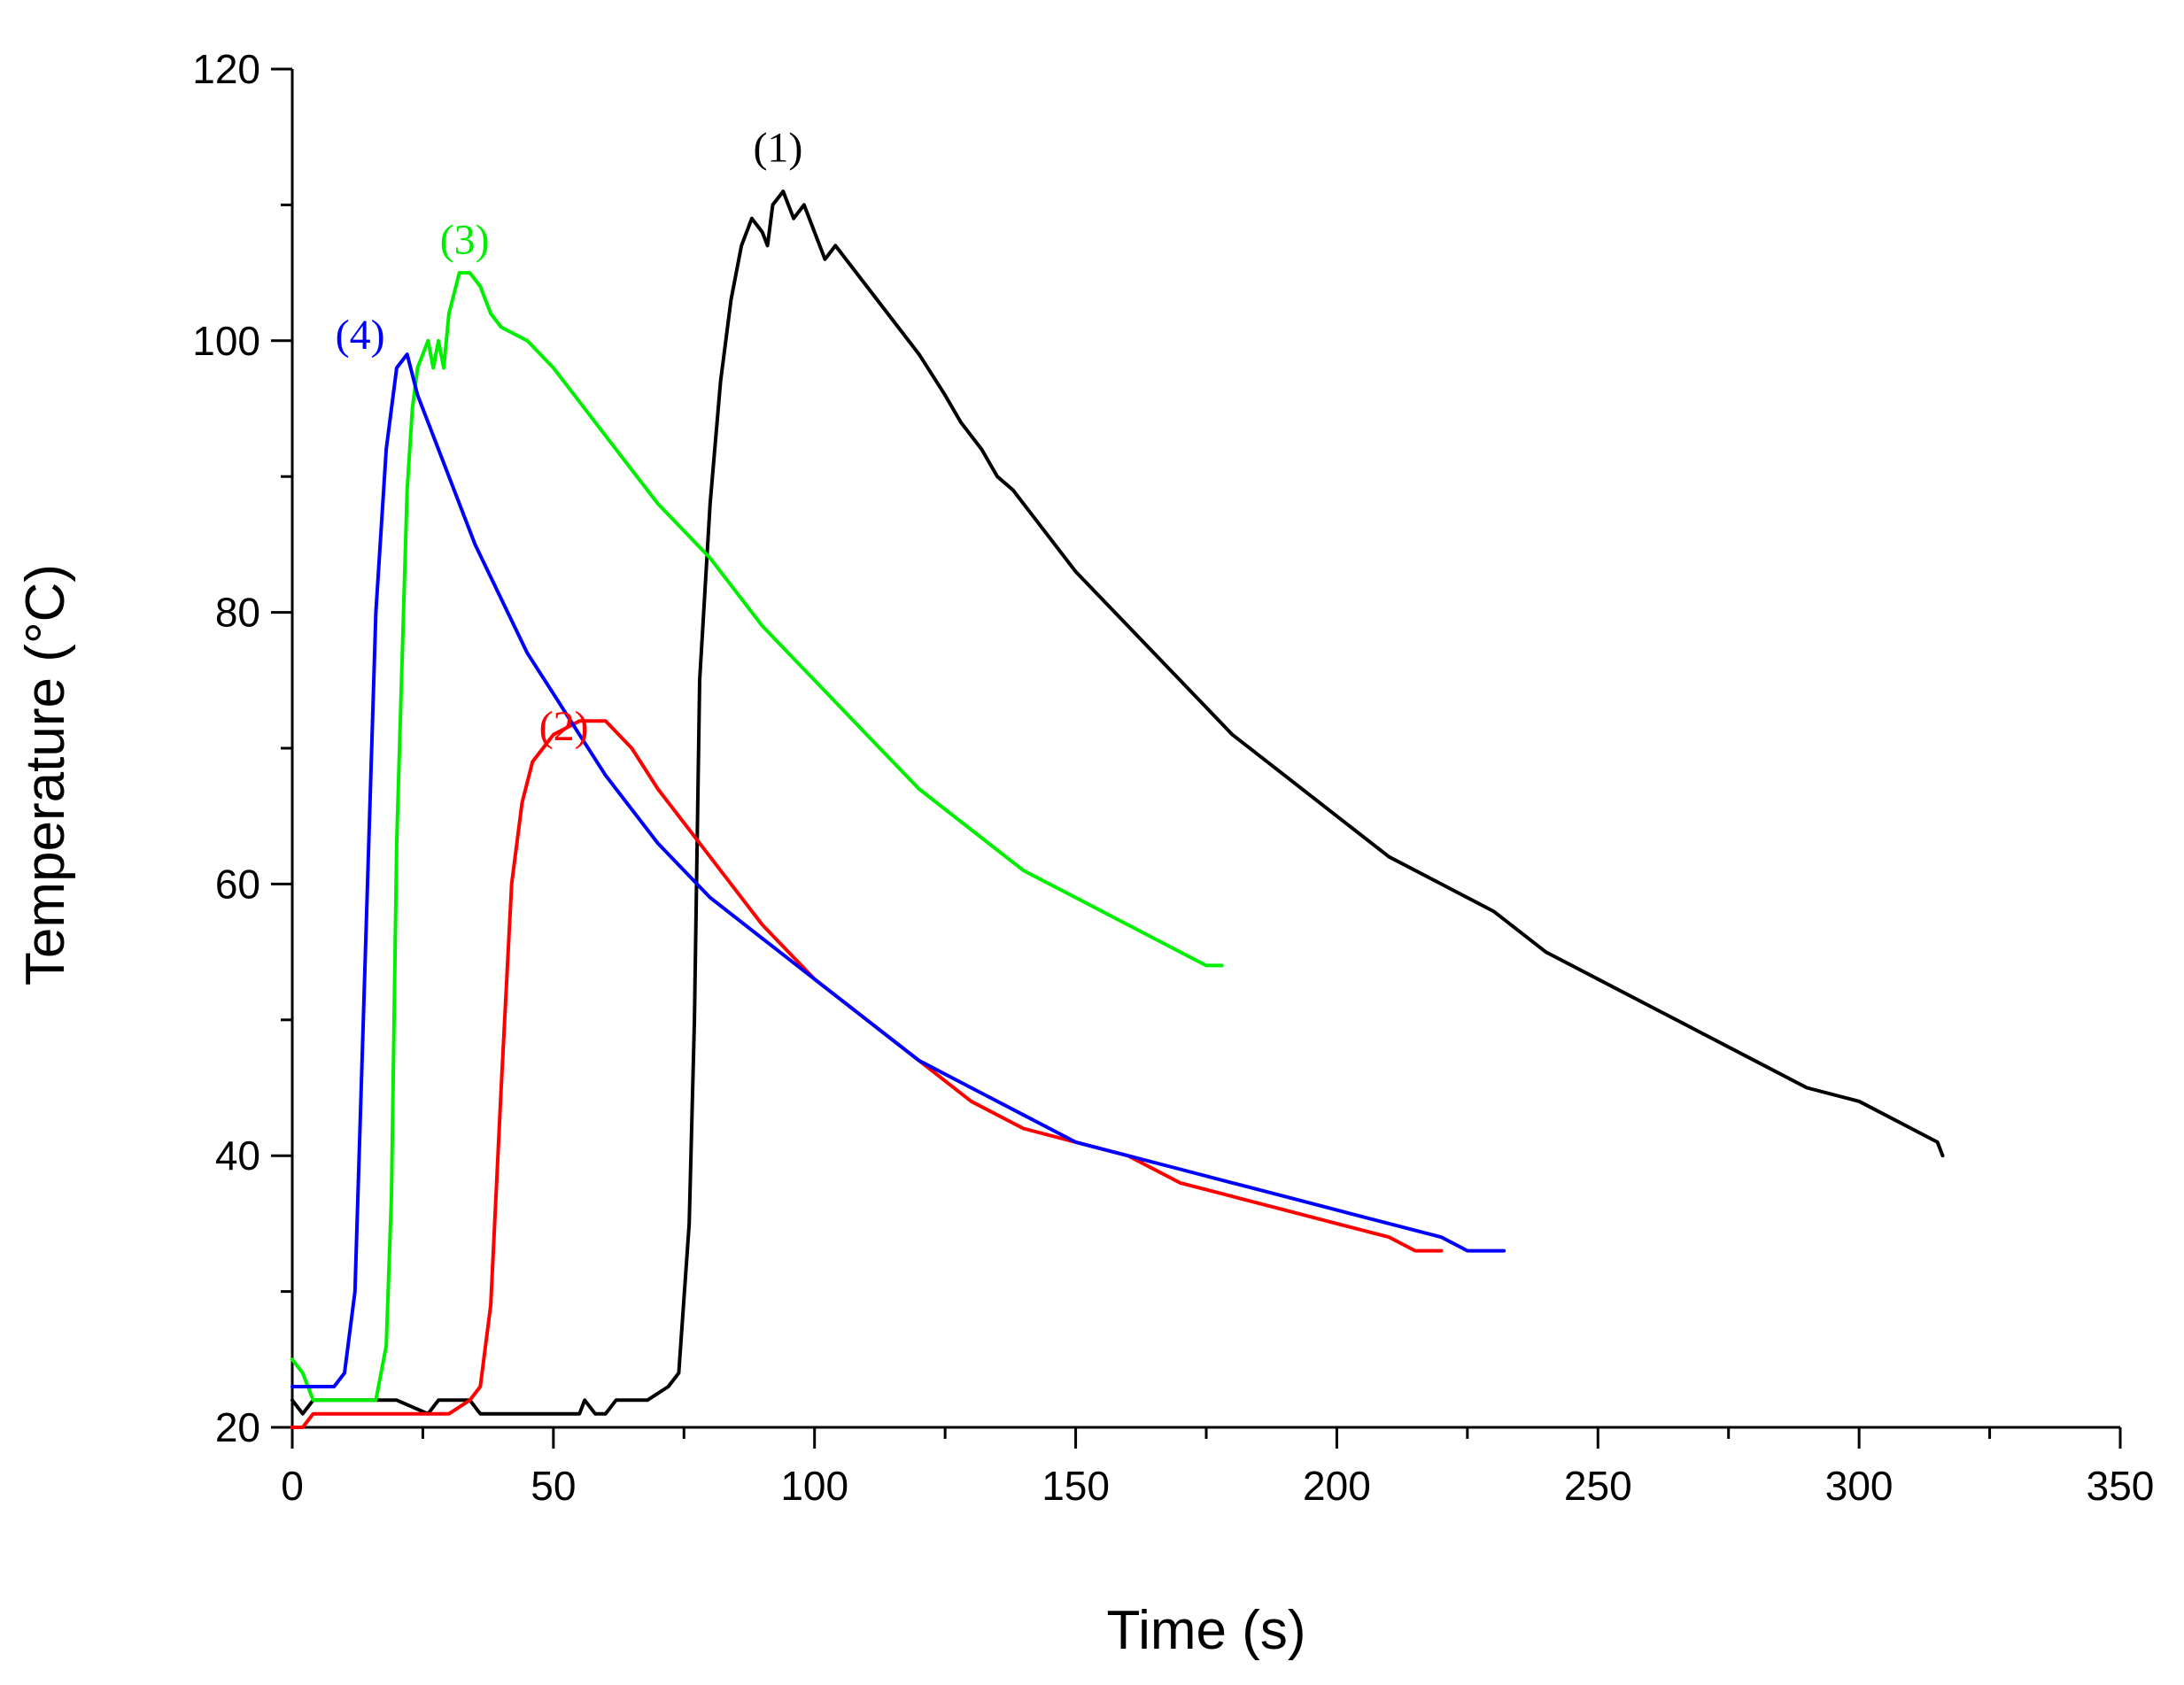 This screenshot has width=2184, height=1685. Describe the element at coordinates (242, 748) in the screenshot. I see `y-ticks: 20 40 60 80 100 120` at that location.